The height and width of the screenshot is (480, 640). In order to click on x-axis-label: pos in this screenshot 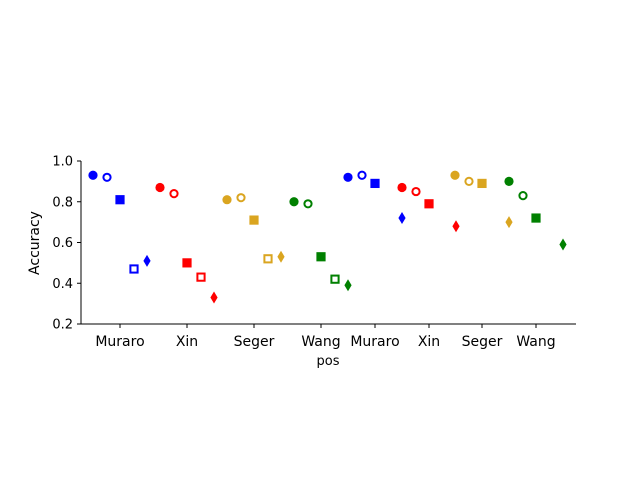, I will do `click(328, 361)`.